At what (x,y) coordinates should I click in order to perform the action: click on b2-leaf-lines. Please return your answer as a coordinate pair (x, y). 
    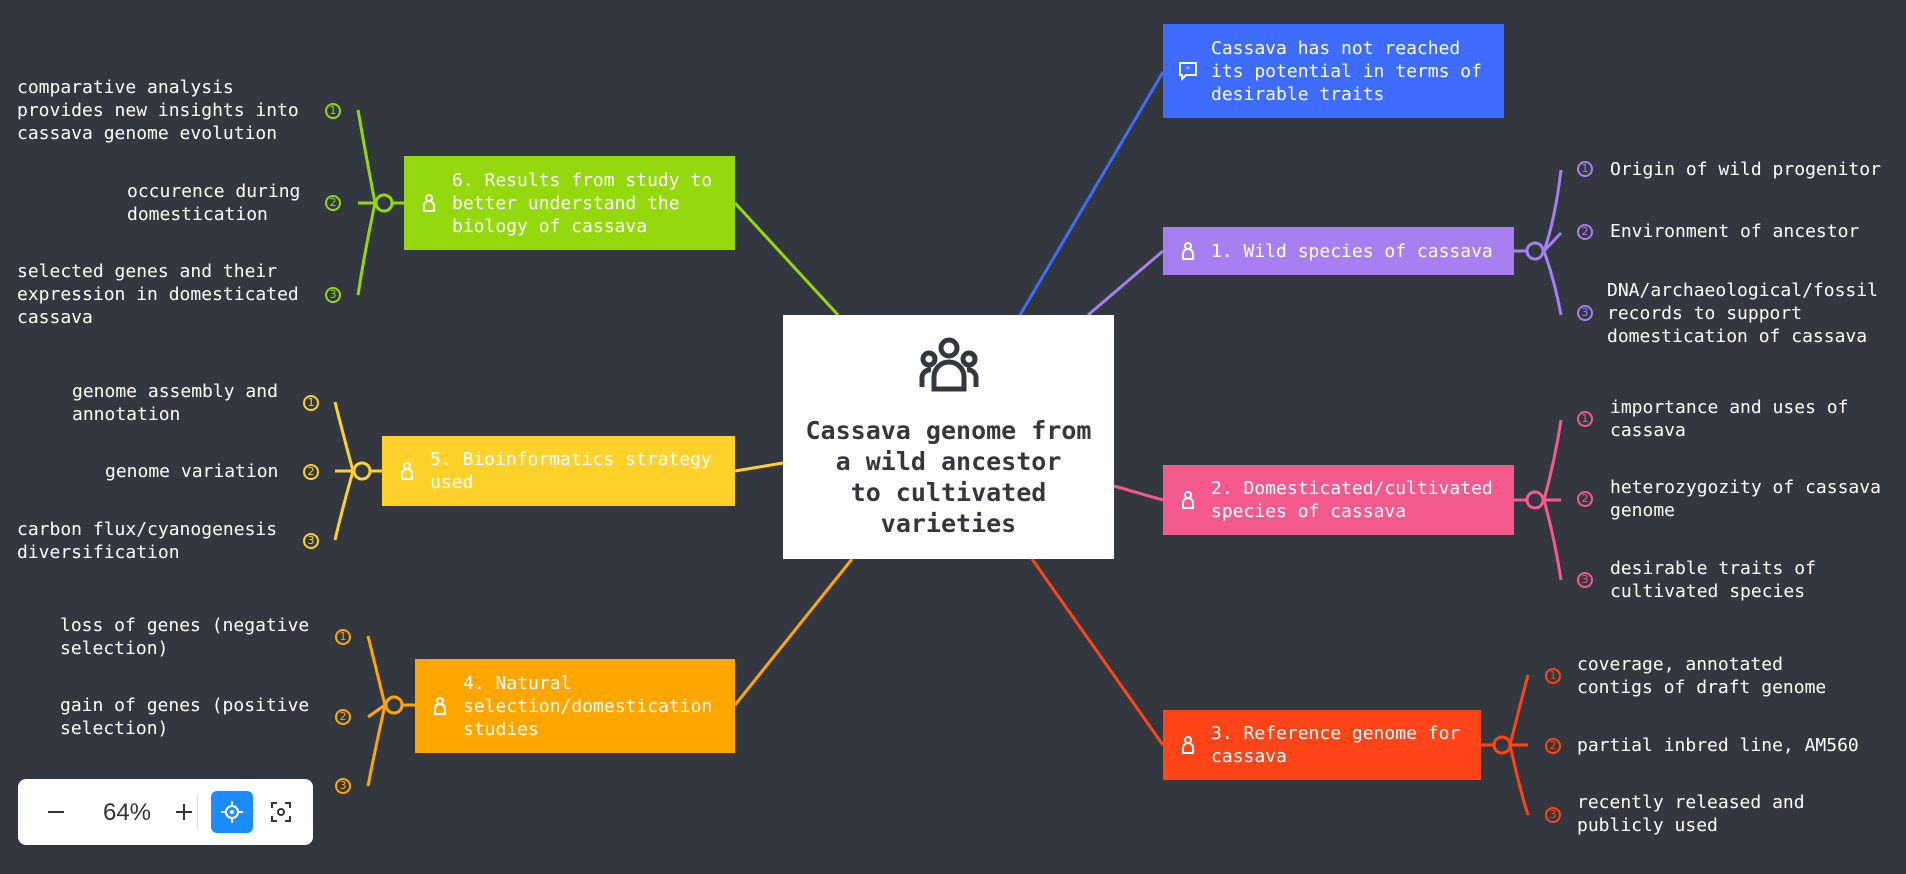
    Looking at the image, I should click on (1538, 500).